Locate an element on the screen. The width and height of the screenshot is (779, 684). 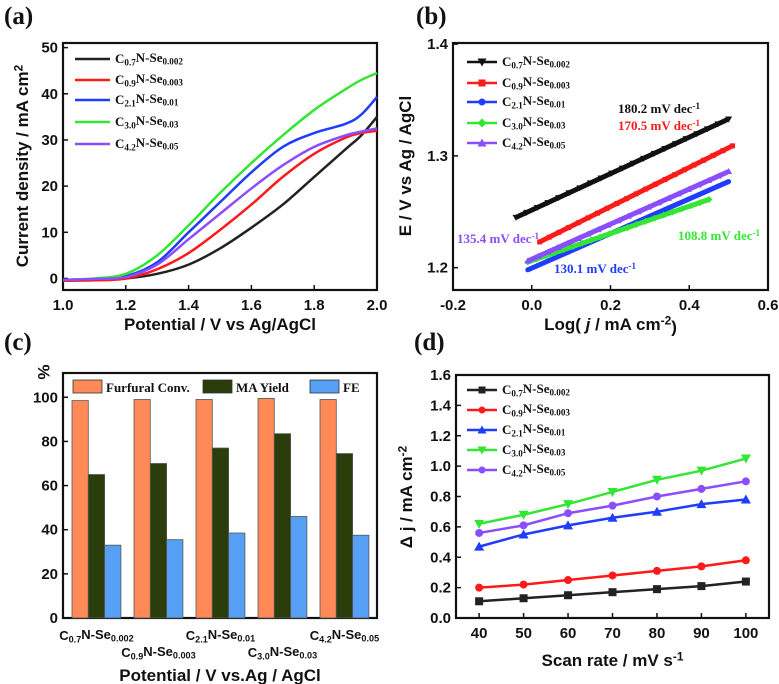
category-label: C3.0​N-Se0.03​ is located at coordinates (282, 653).